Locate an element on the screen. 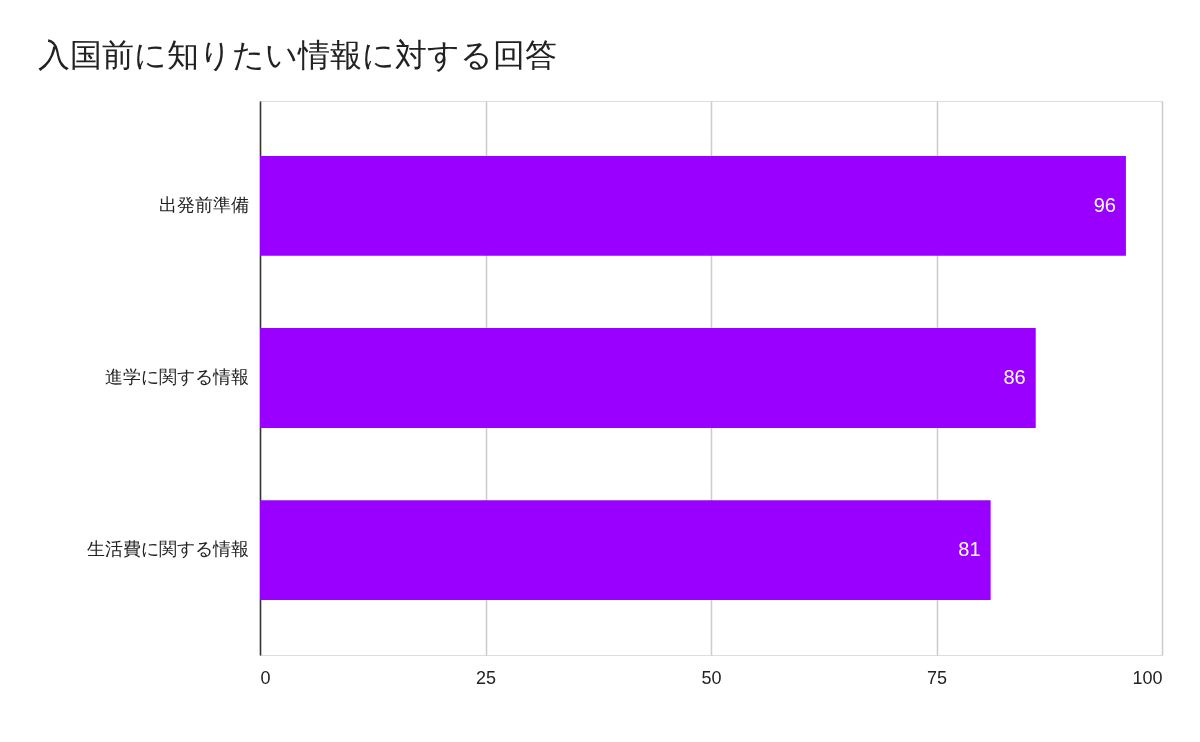 The height and width of the screenshot is (742, 1200). y-tick-label: 進学に関する情報 is located at coordinates (176, 377).